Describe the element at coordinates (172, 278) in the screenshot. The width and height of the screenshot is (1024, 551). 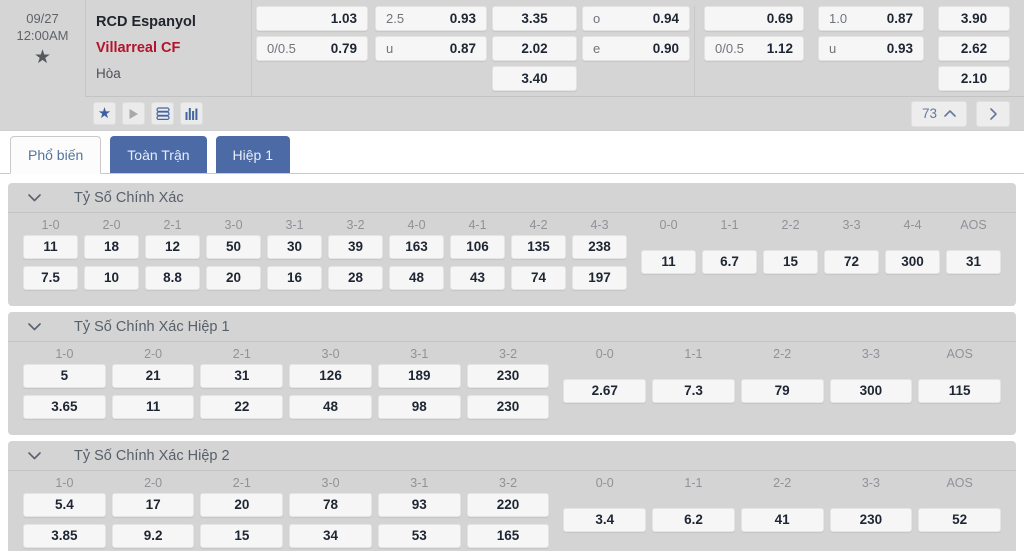
I see `score-odds-cell: 8.8` at that location.